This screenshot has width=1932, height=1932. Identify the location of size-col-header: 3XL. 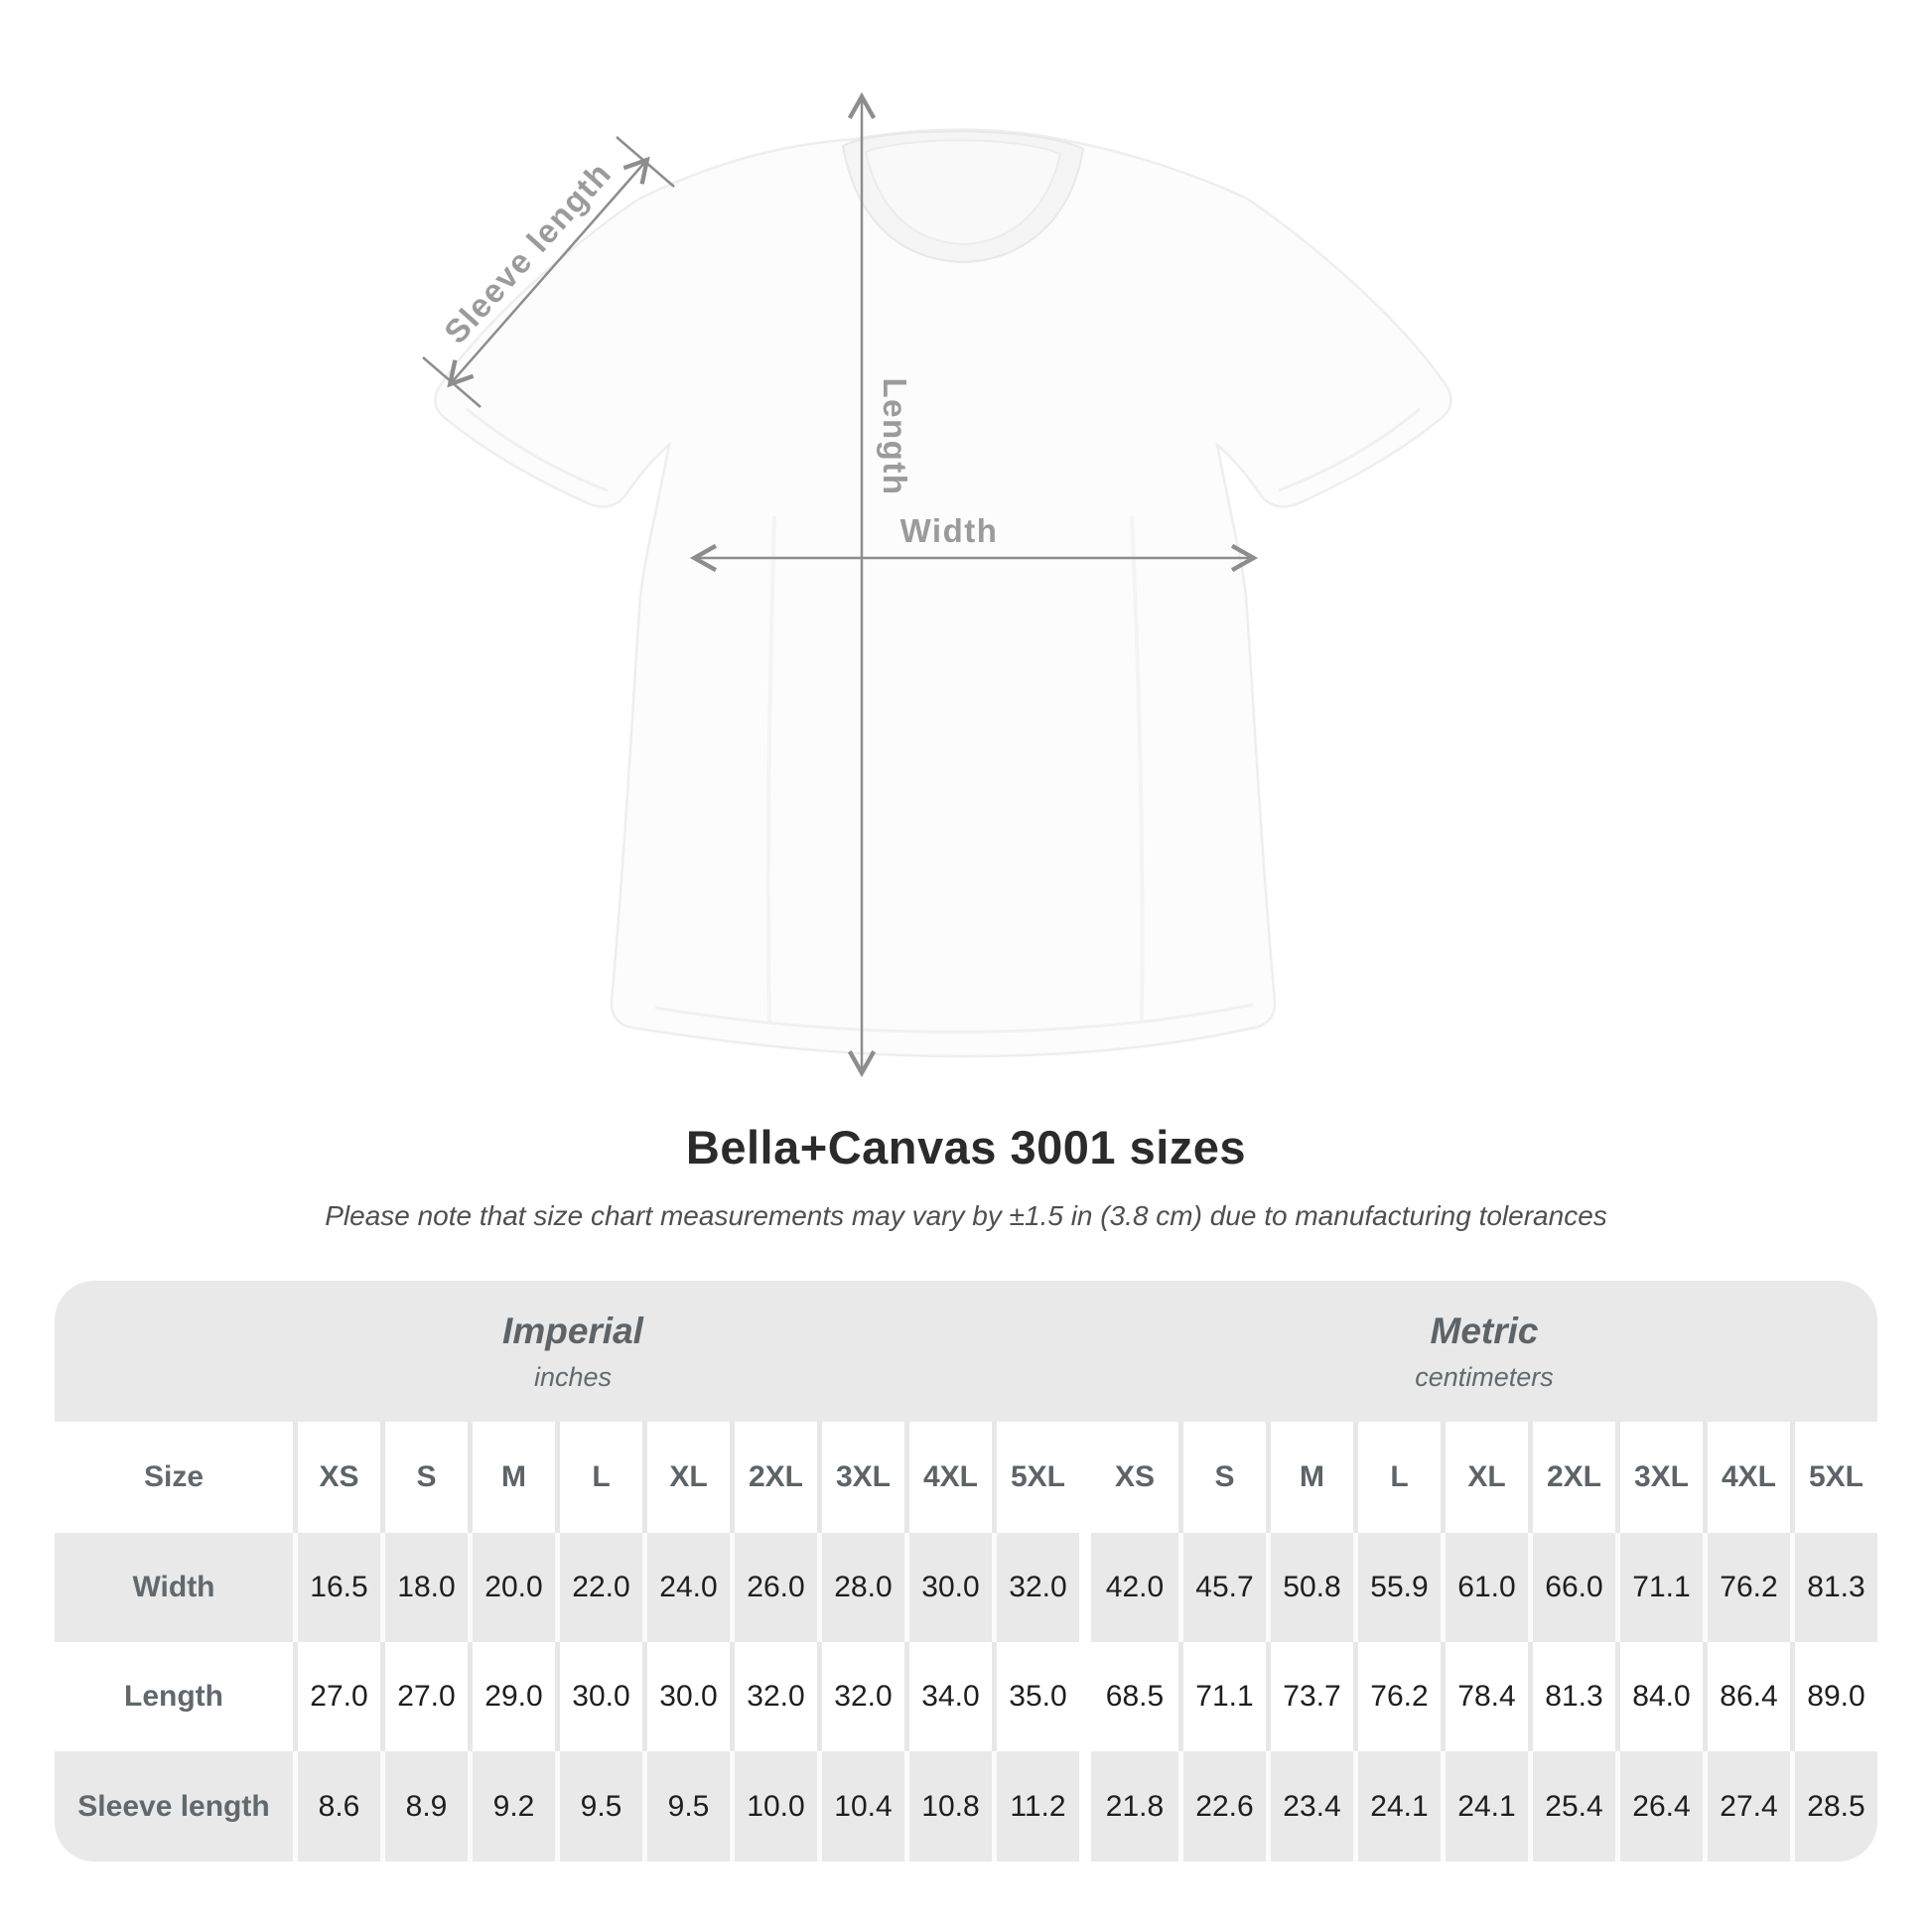
(1659, 1478).